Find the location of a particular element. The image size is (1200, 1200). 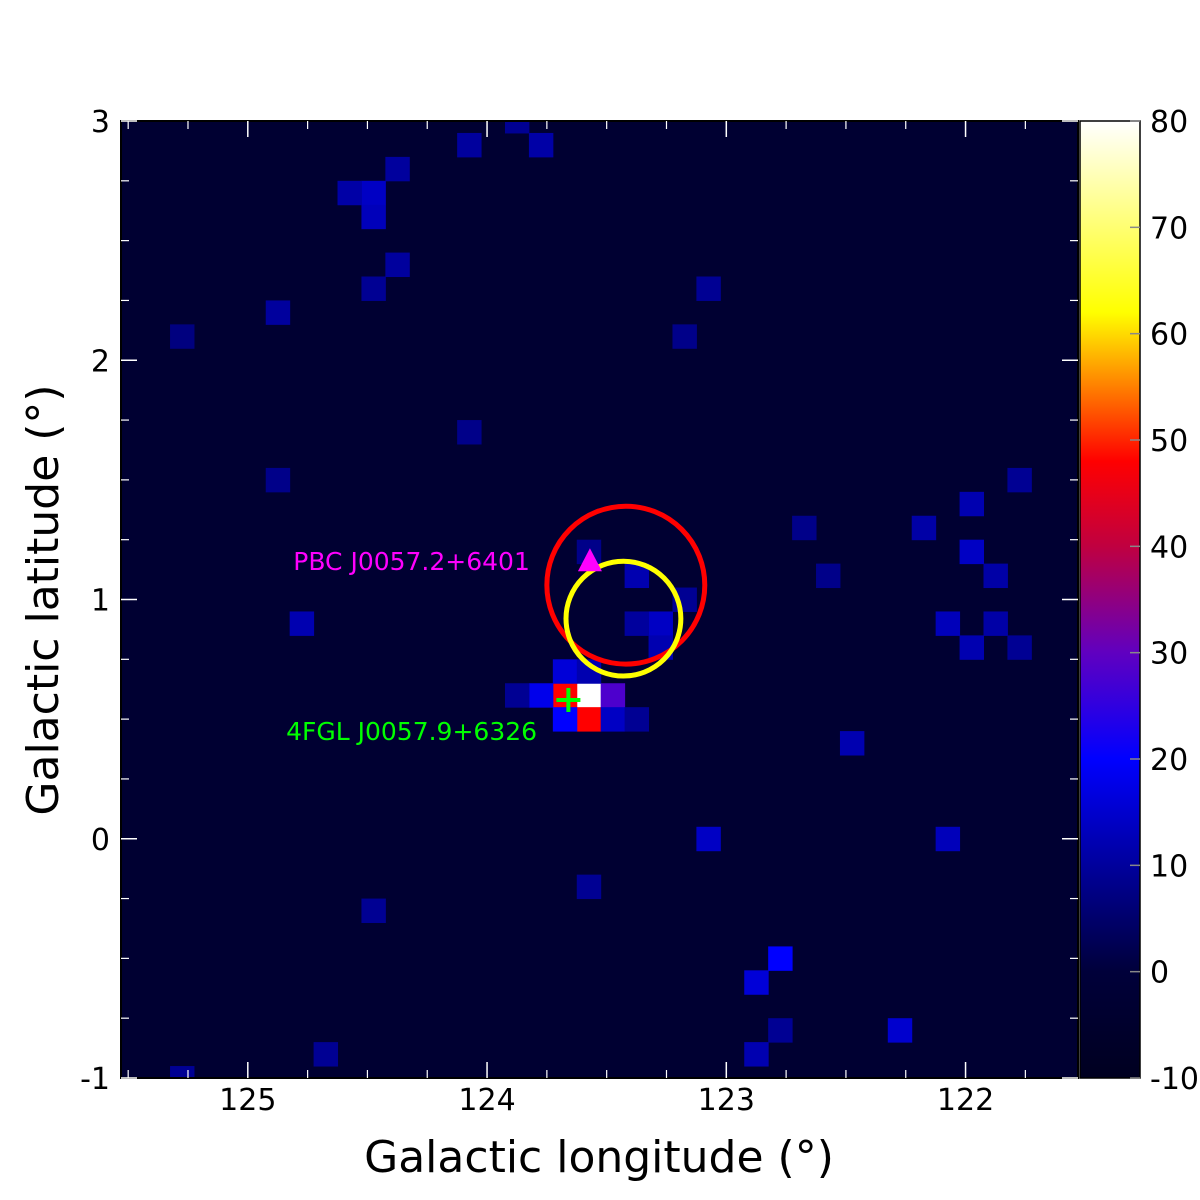

colorbar-ticks: 80 70 60 50 40 30 20 10 0 -10 is located at coordinates (1164, 601).